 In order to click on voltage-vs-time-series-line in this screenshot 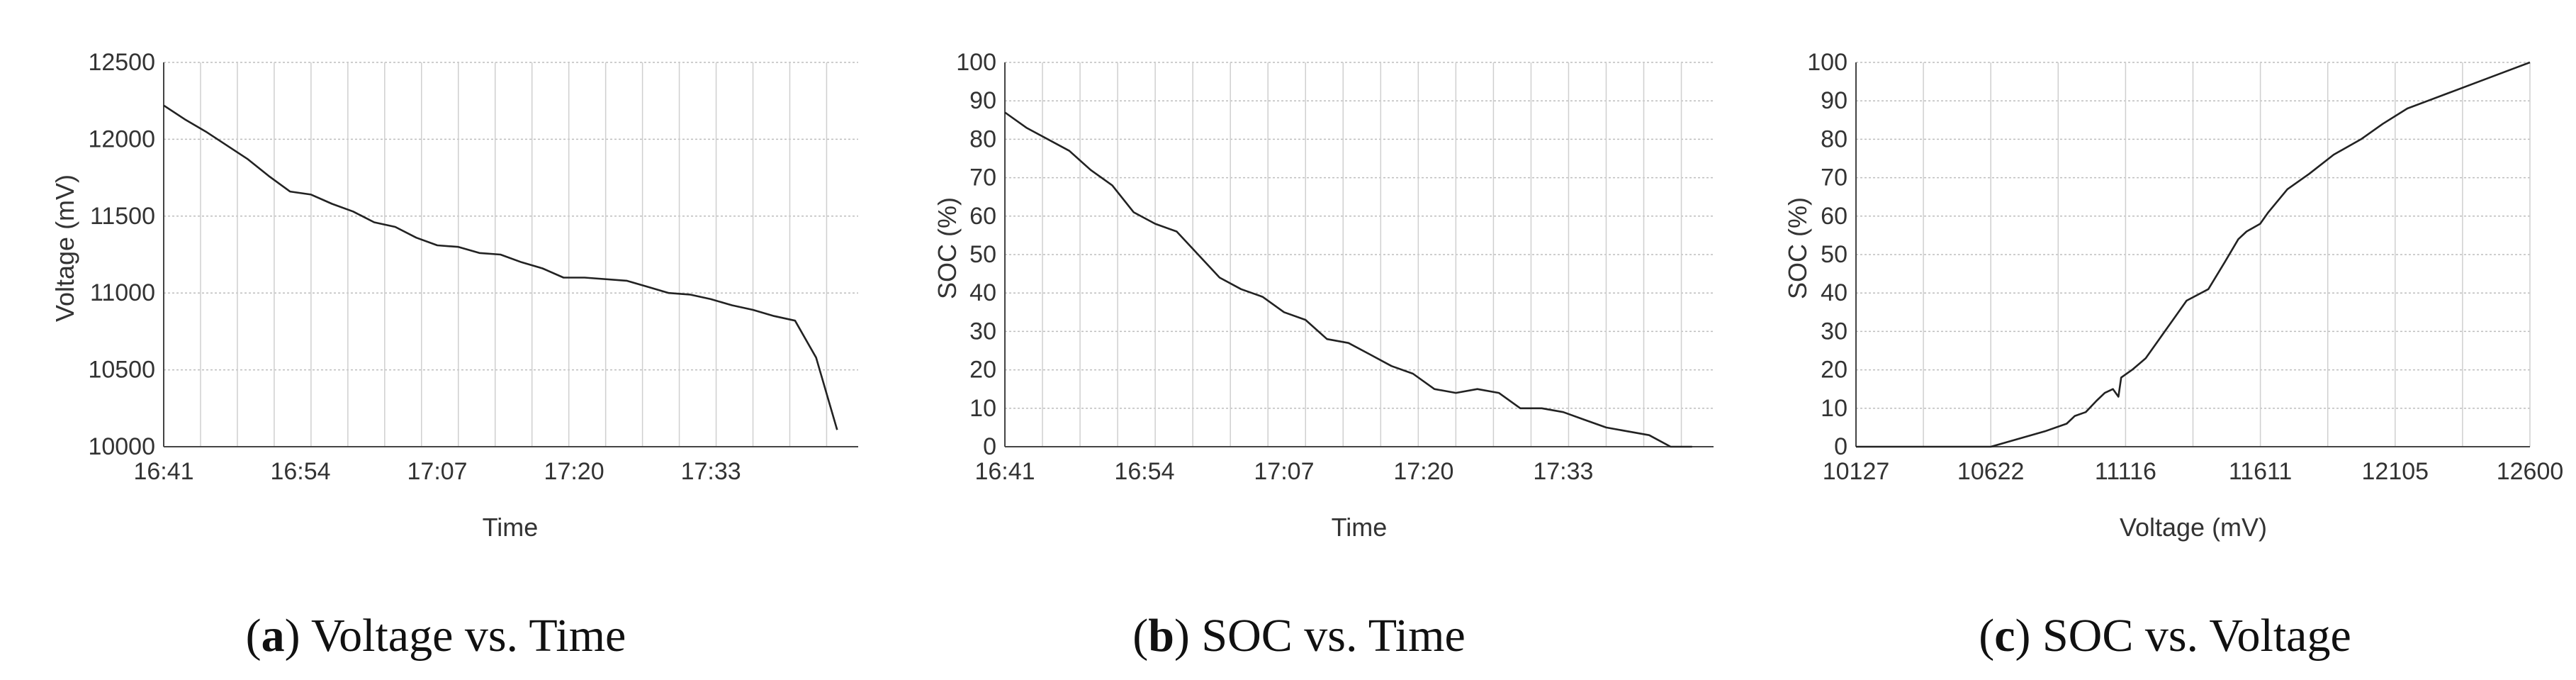, I will do `click(500, 267)`.